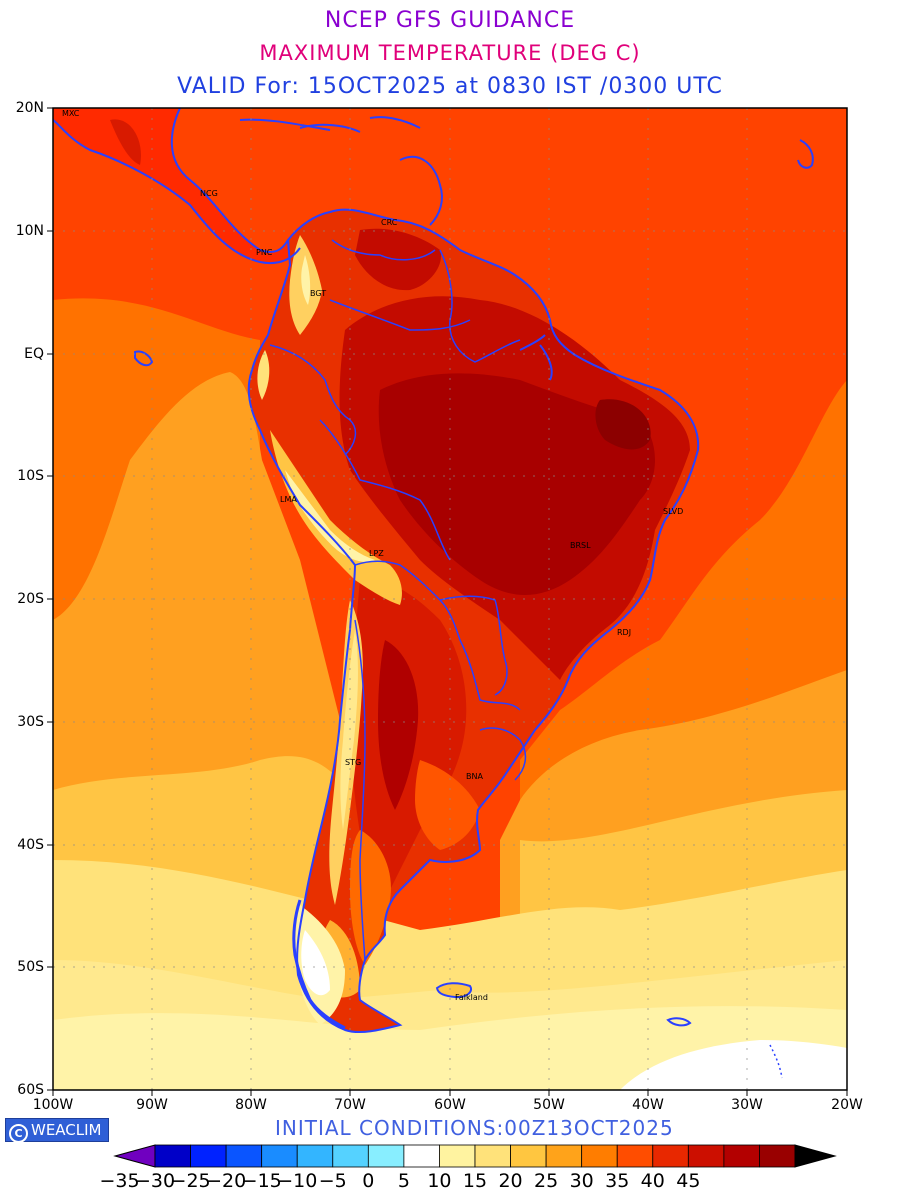 The height and width of the screenshot is (1200, 900). Describe the element at coordinates (450, 1105) in the screenshot. I see `lon-label-60w: 60W` at that location.